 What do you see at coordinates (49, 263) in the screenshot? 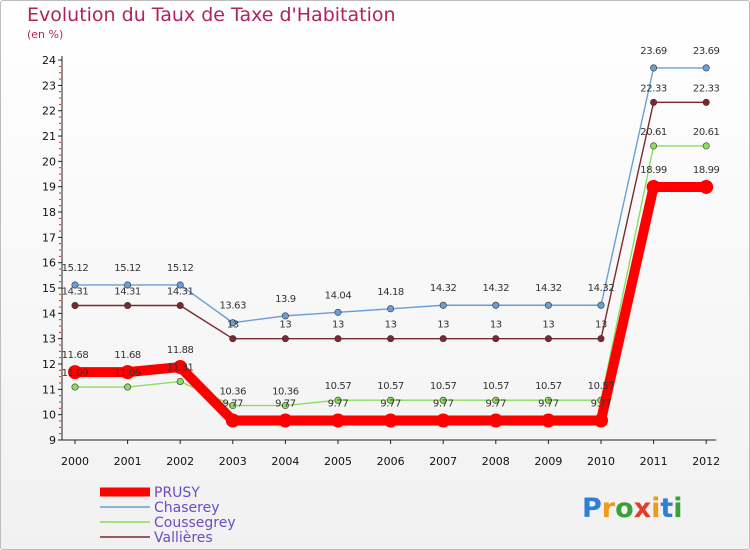
I see `y-tick-label: 16` at bounding box center [49, 263].